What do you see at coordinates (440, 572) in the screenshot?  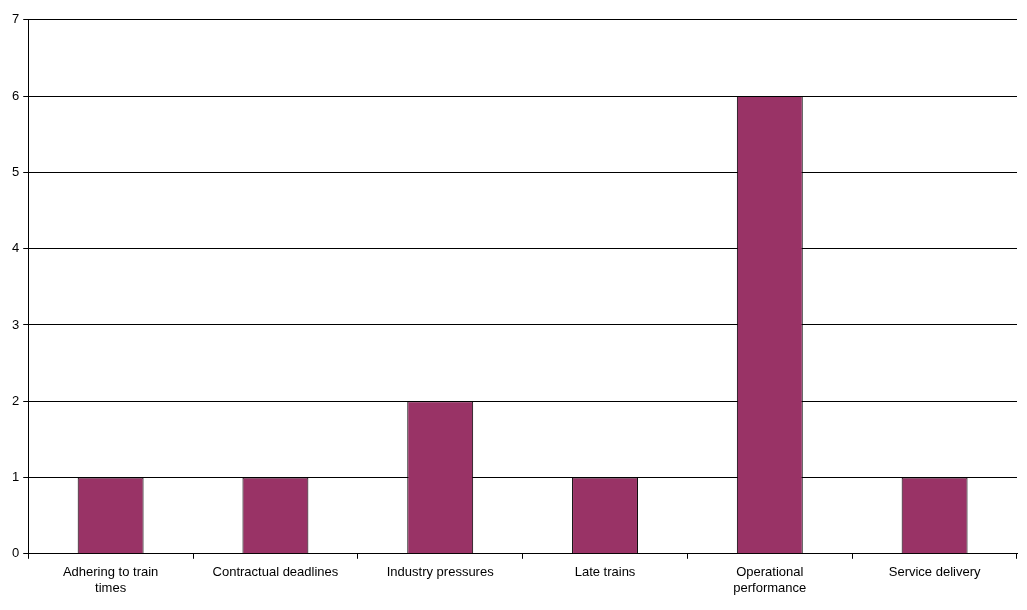 I see `x-tick-label: Industry pressures` at bounding box center [440, 572].